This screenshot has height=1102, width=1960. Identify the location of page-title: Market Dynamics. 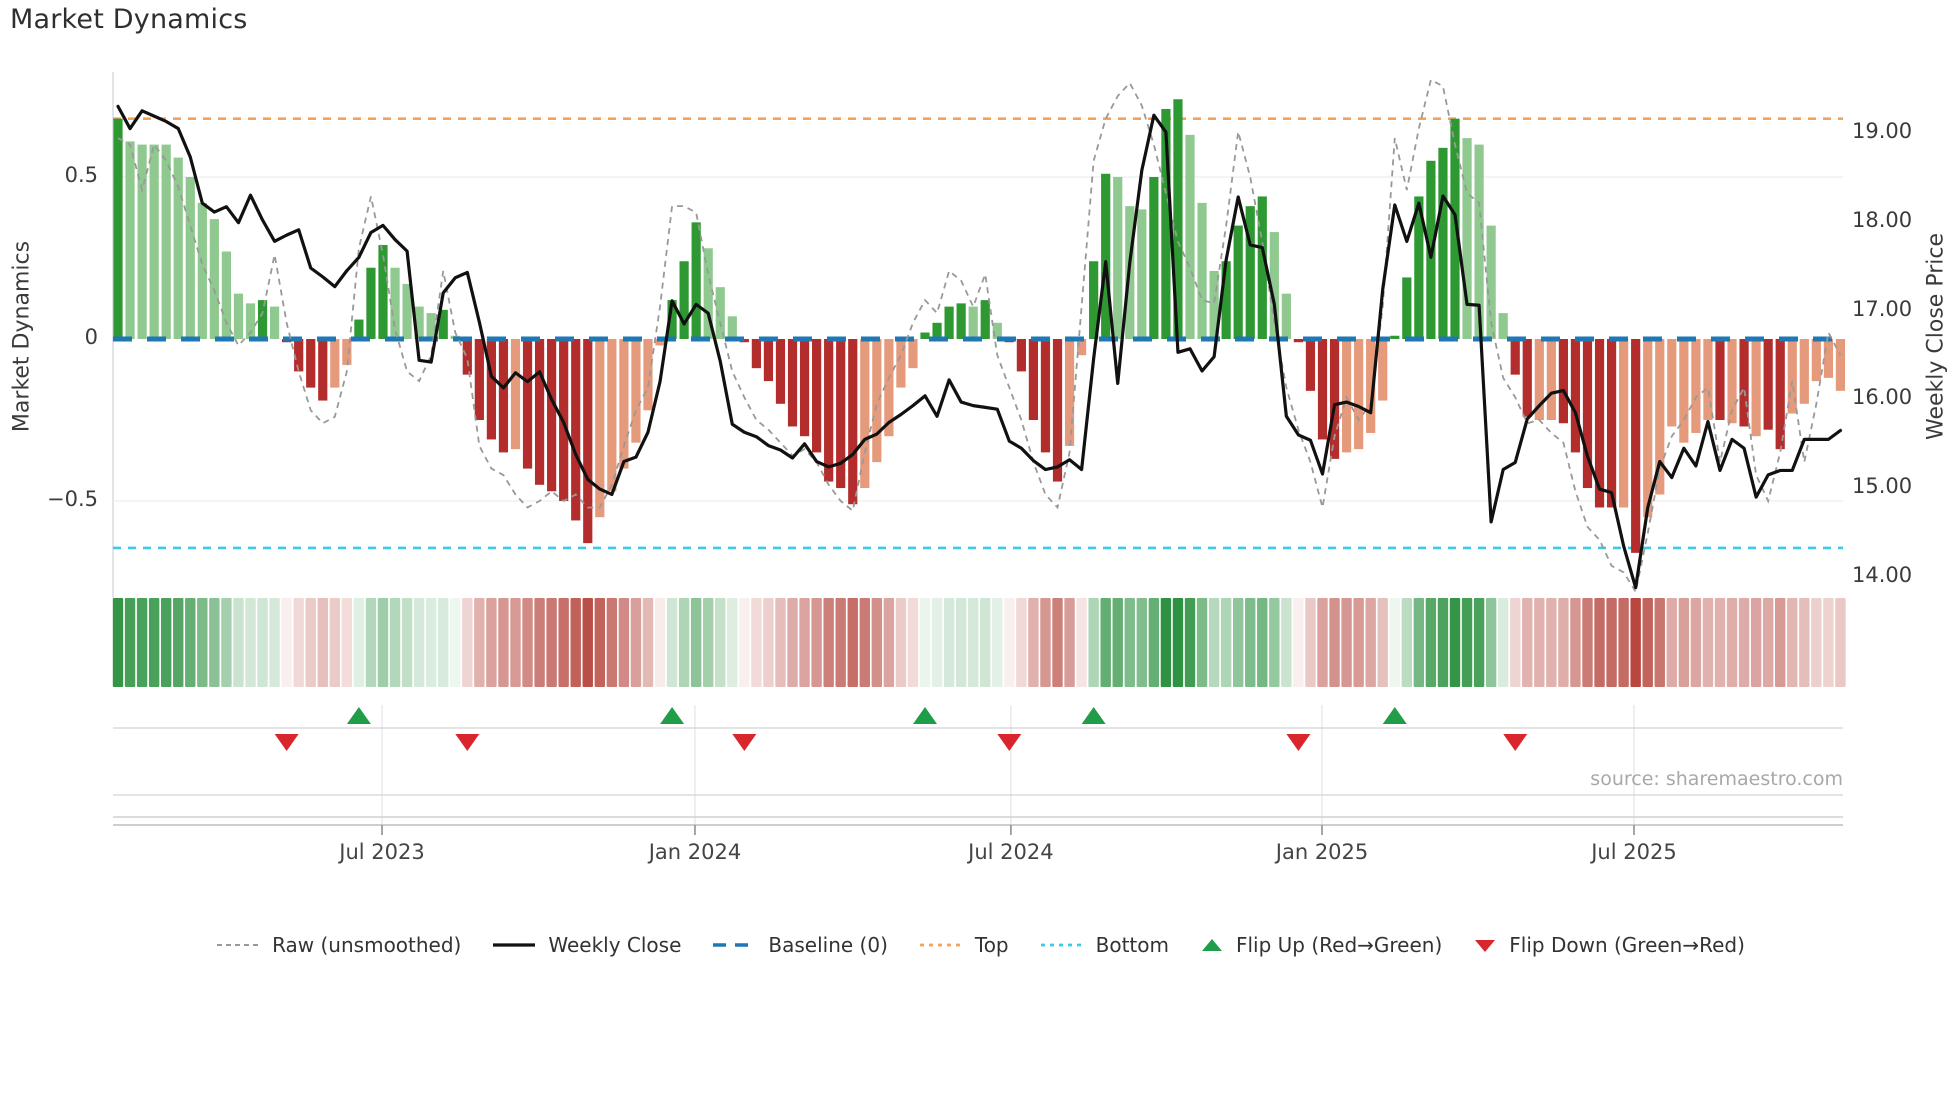
(129, 19).